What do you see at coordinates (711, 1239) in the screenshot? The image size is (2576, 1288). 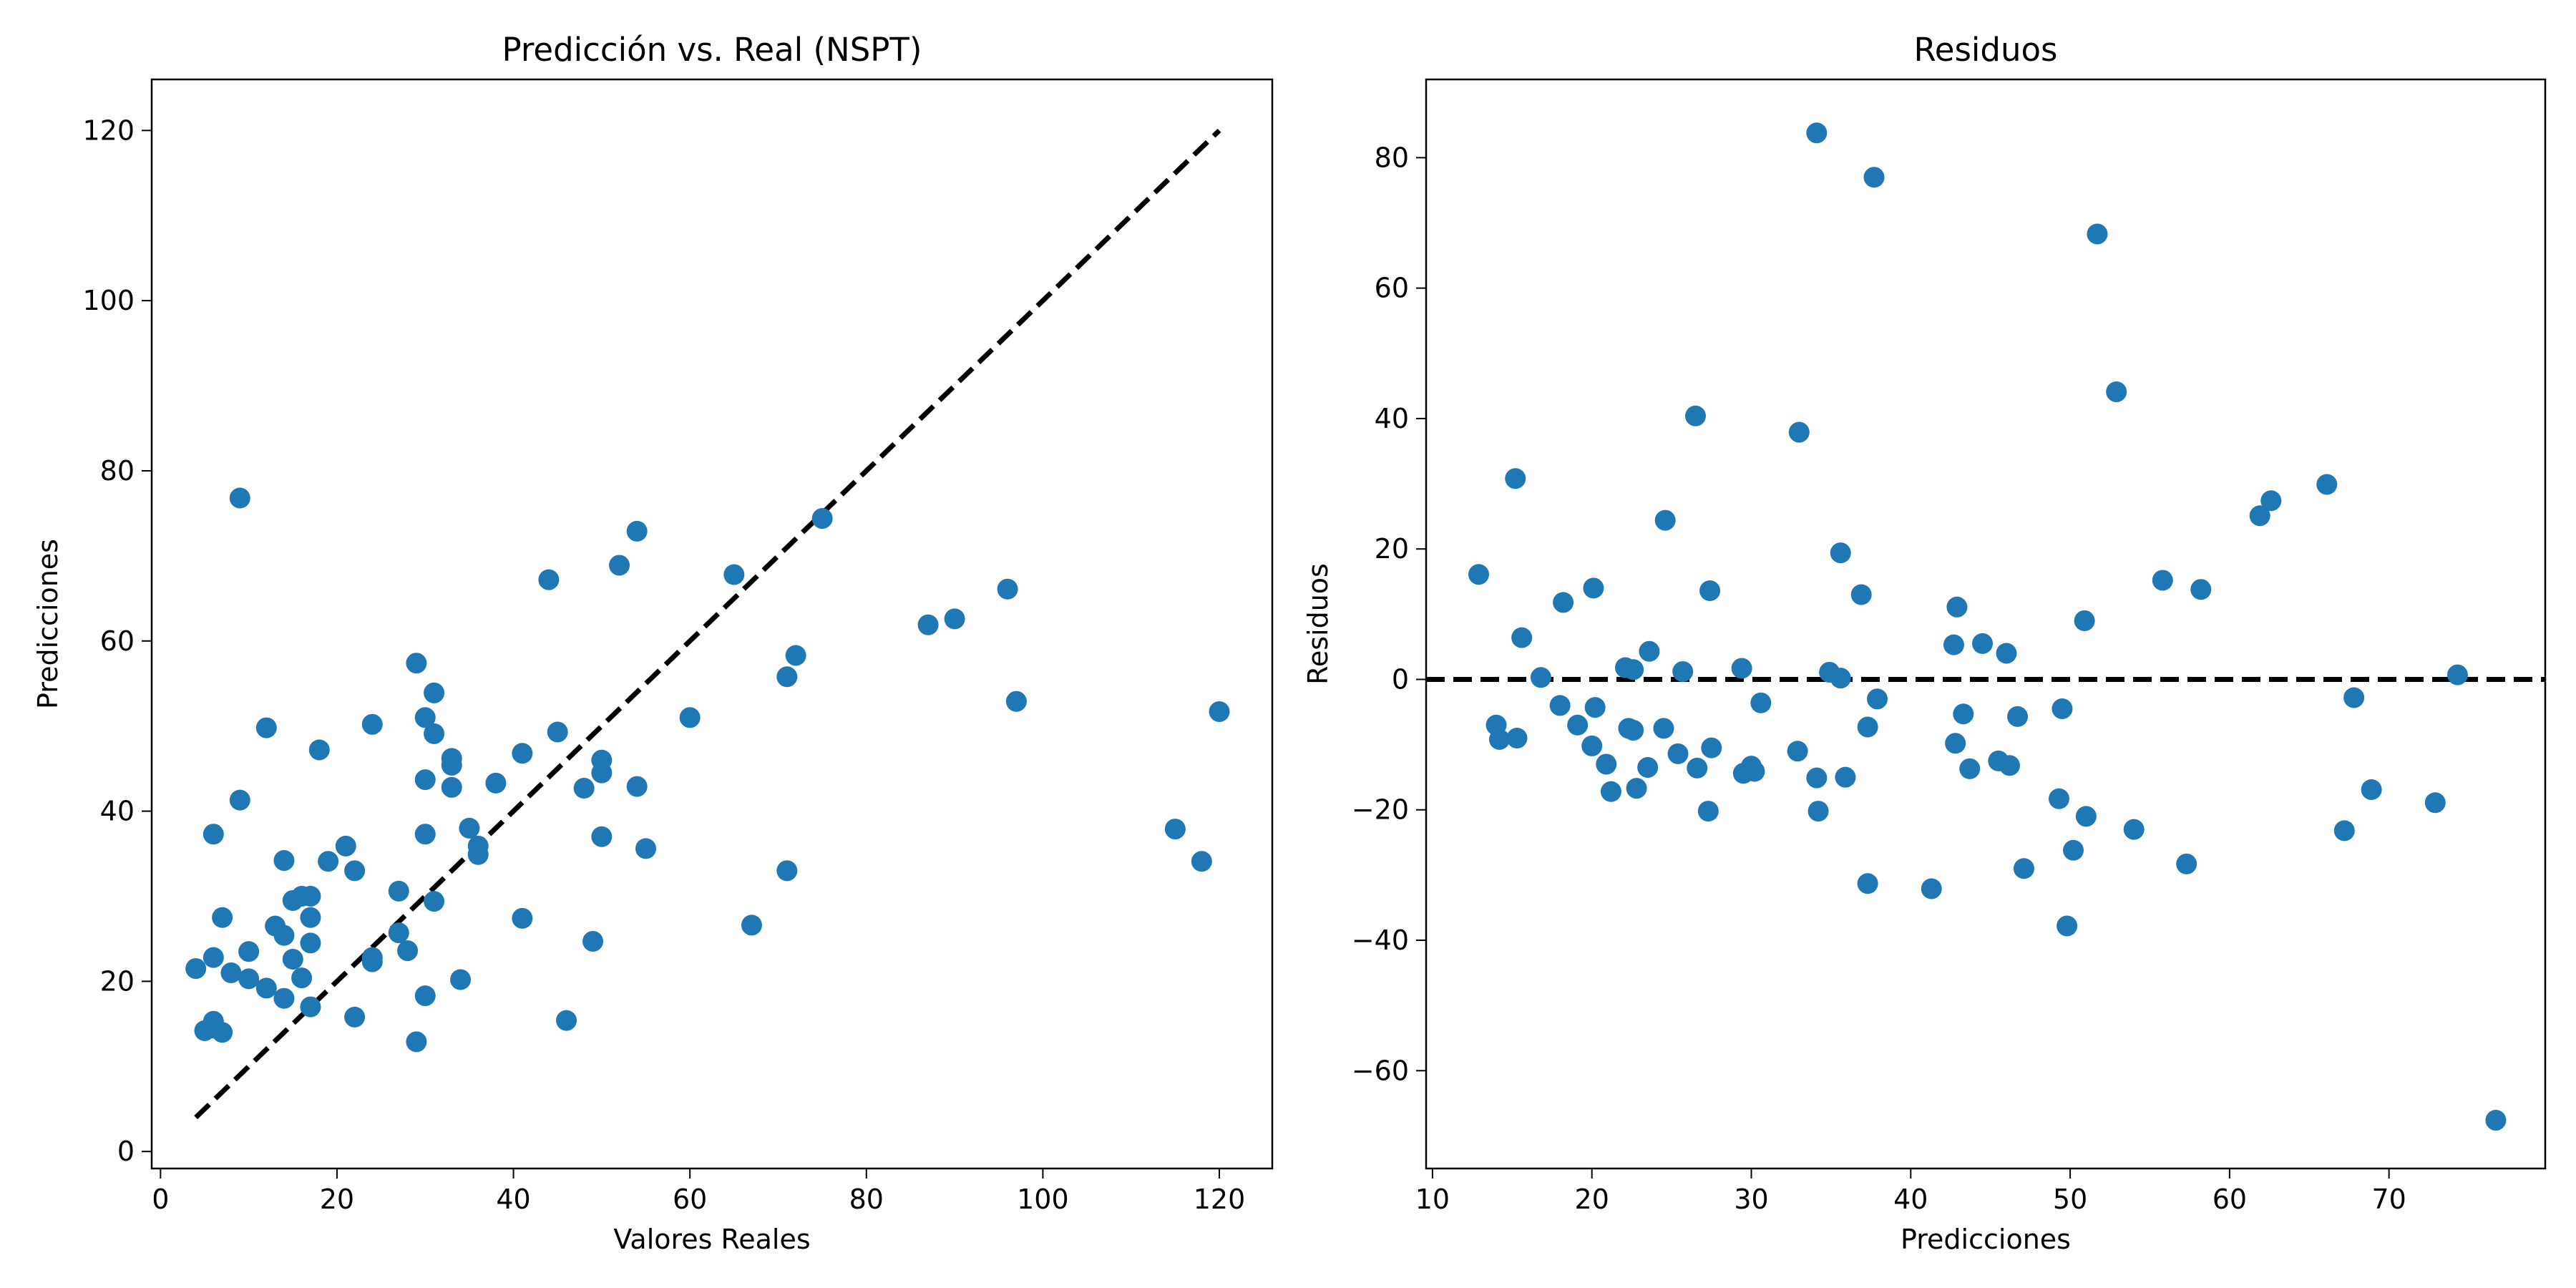 I see `x-axis-label: Valores Reales` at bounding box center [711, 1239].